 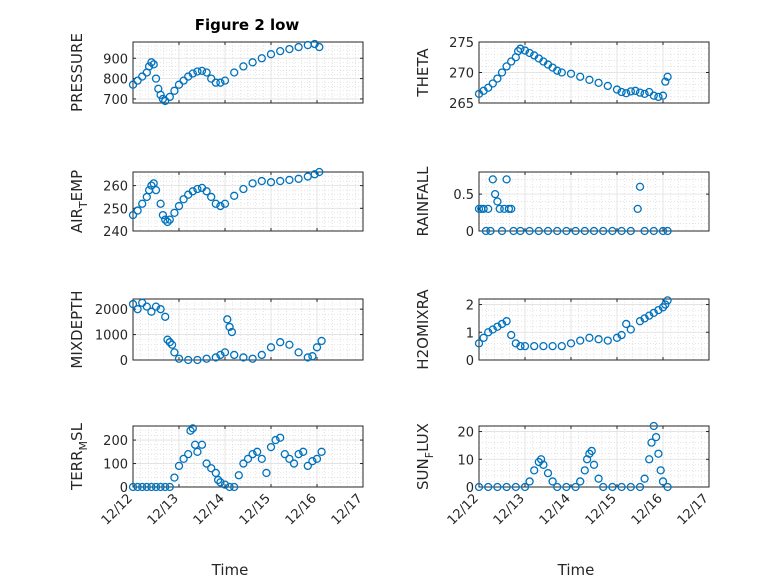 I want to click on y-tick-label: 240, so click(x=115, y=232).